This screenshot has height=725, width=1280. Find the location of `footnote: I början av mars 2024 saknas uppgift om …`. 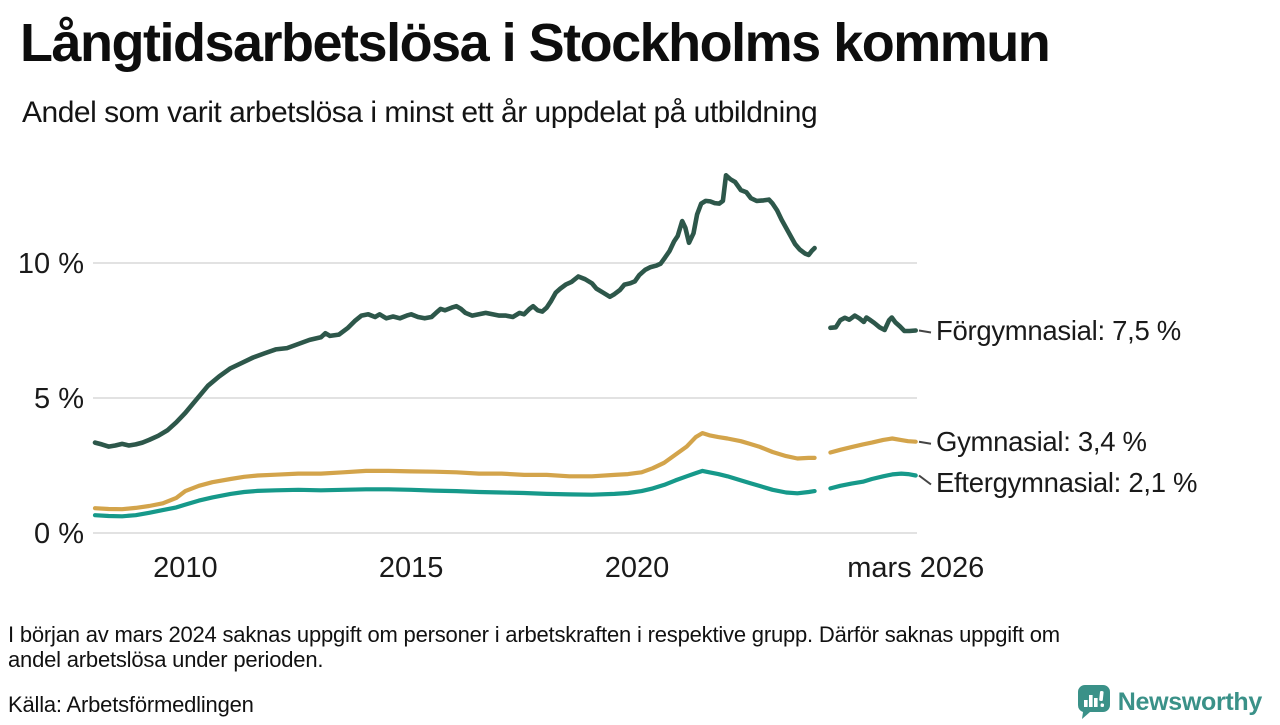

footnote: I början av mars 2024 saknas uppgift om … is located at coordinates (633, 647).